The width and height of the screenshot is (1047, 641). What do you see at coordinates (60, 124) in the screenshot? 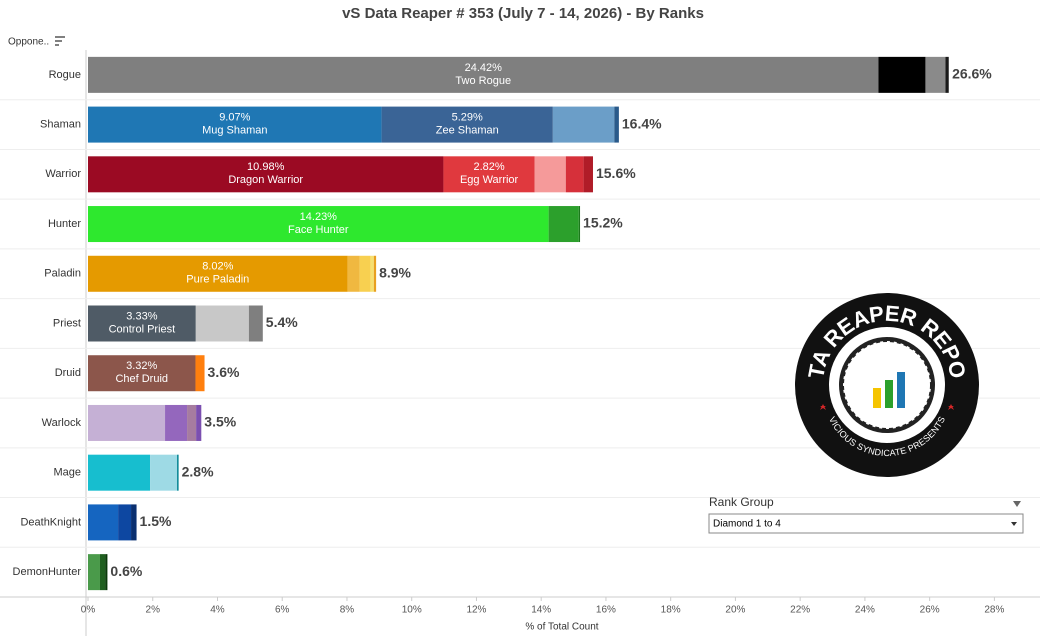
I see `category-label: Shaman` at bounding box center [60, 124].